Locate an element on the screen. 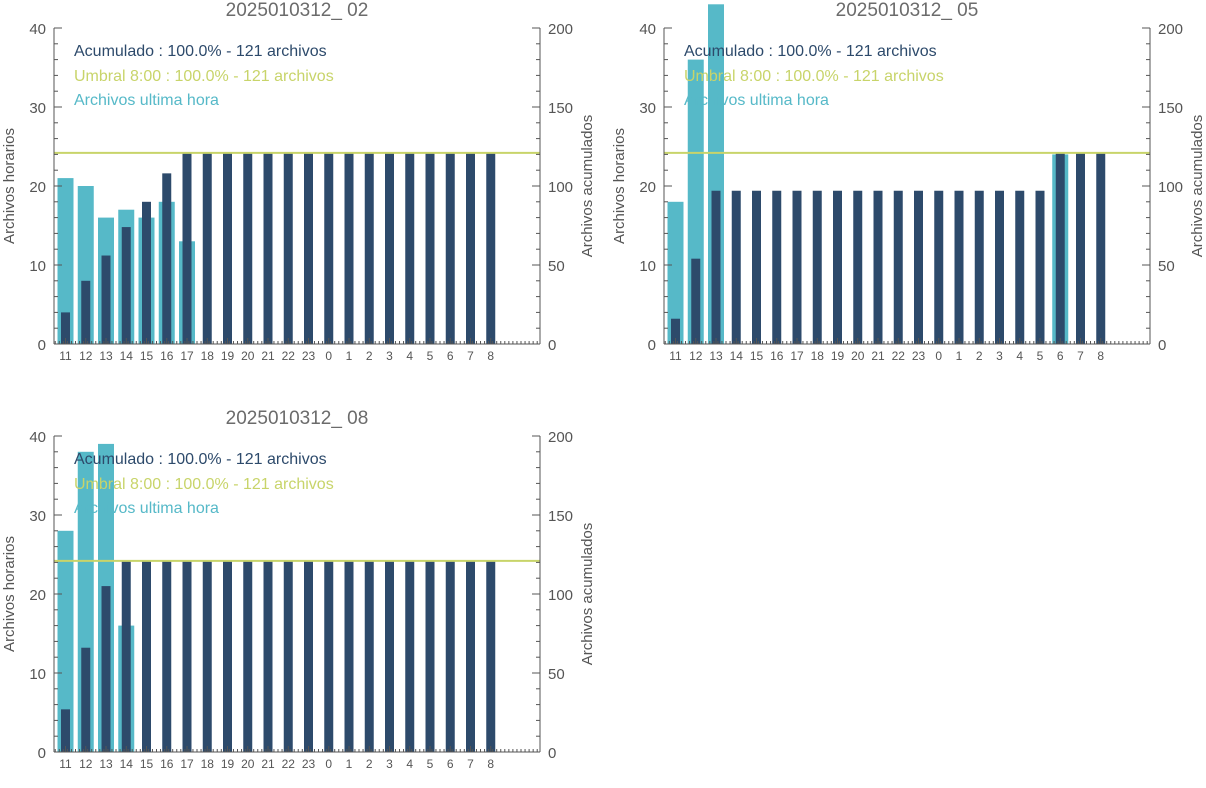  chart-title: 2025010312_ 02 is located at coordinates (297, 10).